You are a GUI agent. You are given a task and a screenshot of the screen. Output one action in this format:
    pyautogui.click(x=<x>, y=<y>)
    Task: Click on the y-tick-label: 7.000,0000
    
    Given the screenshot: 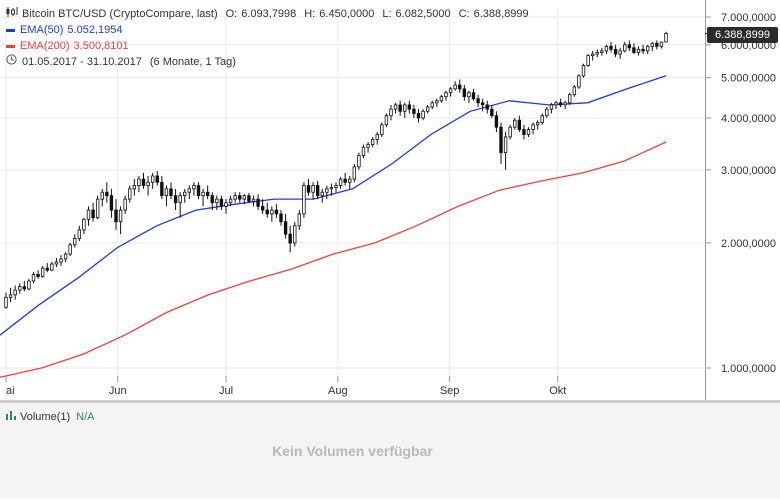 What is the action you would take?
    pyautogui.click(x=748, y=18)
    